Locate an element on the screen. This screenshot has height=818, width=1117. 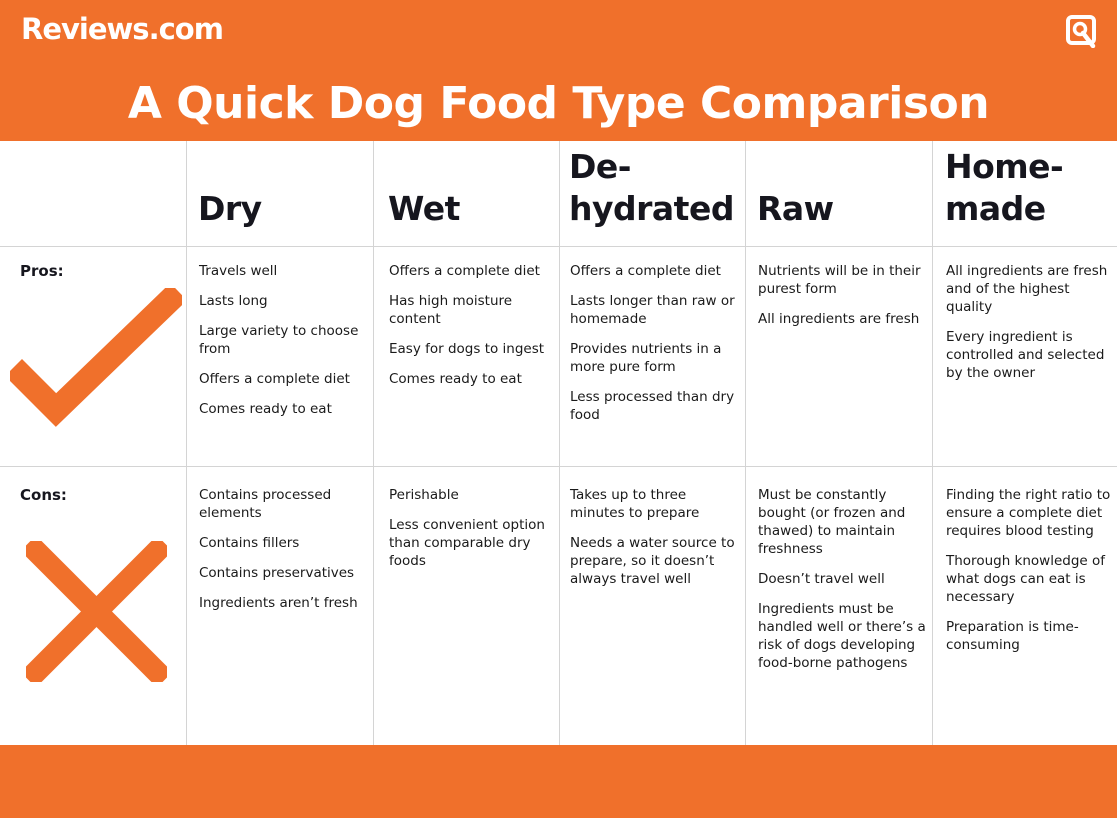
column-header-raw: Raw is located at coordinates (795, 209).